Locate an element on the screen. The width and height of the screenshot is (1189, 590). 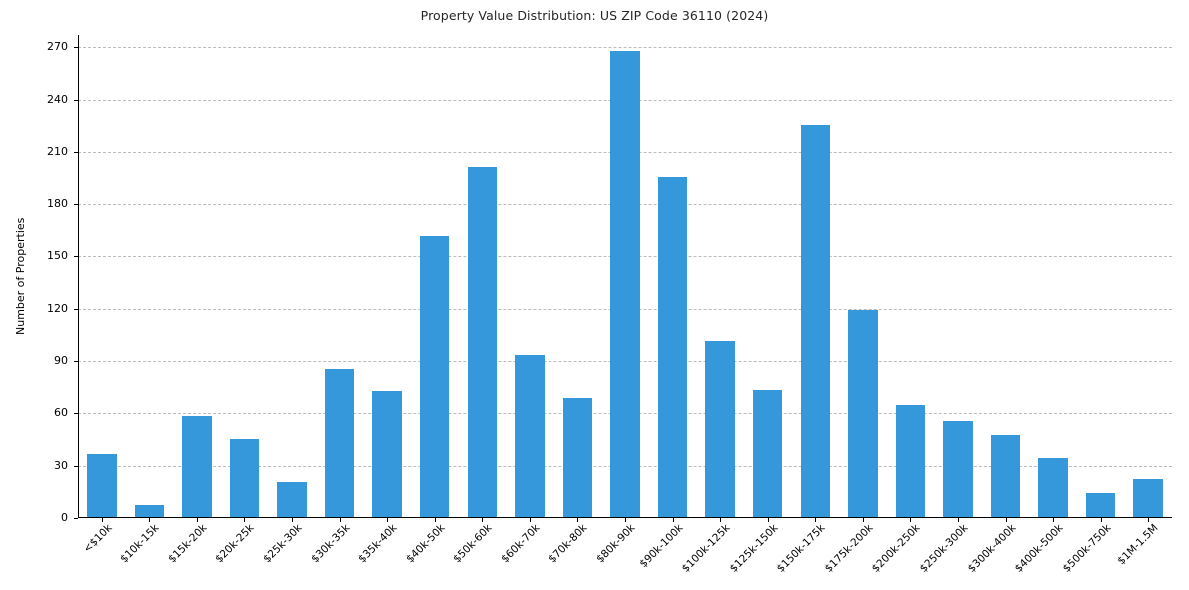
y-tick-label: 240 is located at coordinates (57, 99).